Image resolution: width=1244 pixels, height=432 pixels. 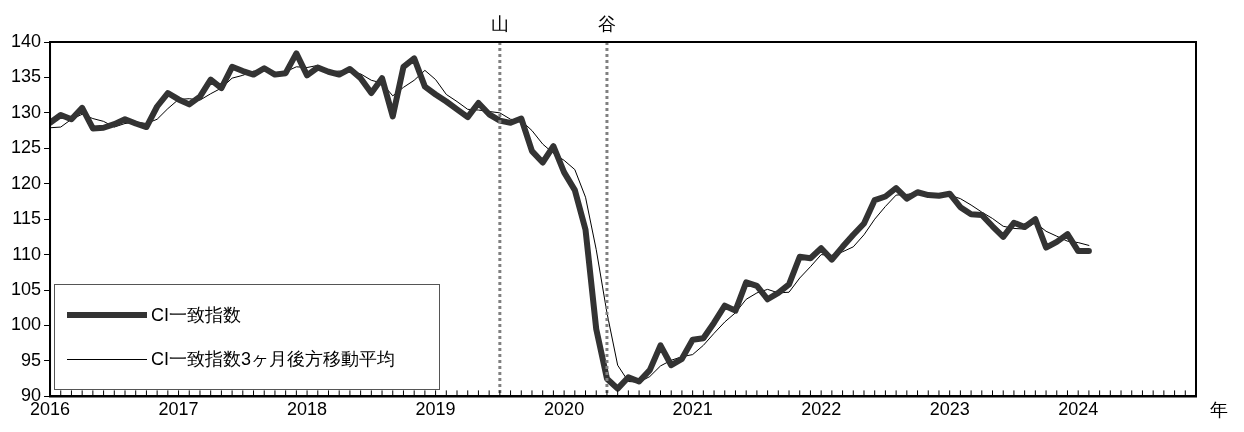 I want to click on ref-line-label: 谷, so click(x=606, y=23).